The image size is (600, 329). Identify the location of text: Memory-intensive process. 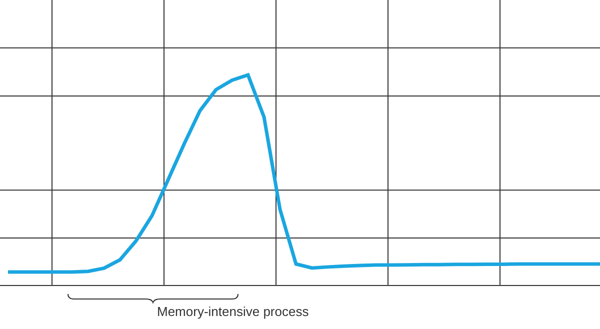
(233, 311).